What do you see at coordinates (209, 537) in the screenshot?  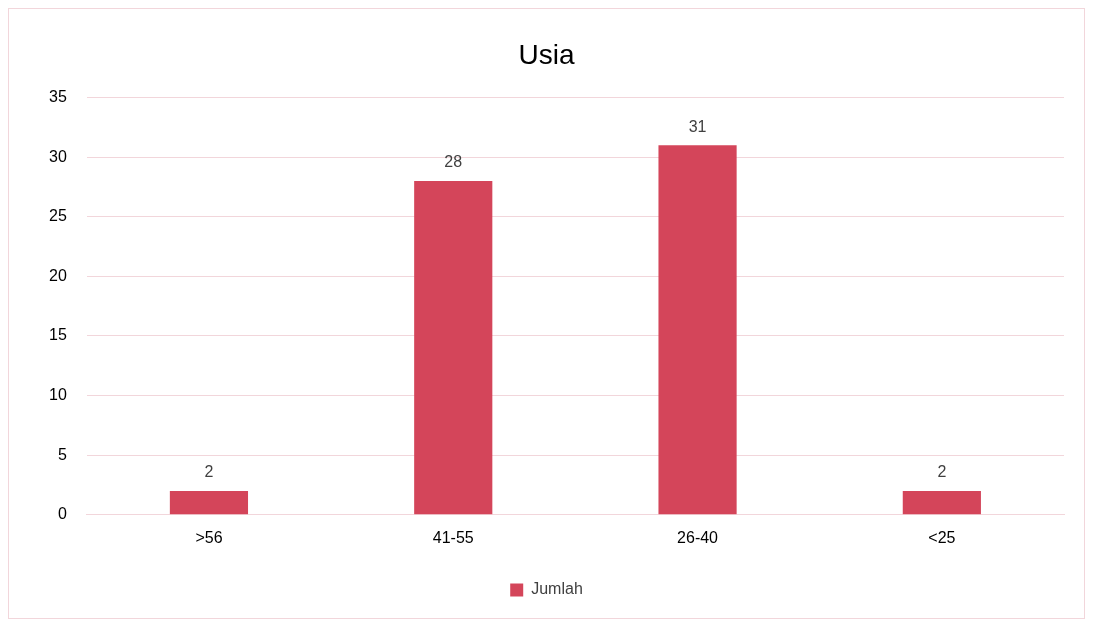 I see `x-tick-label: >56` at bounding box center [209, 537].